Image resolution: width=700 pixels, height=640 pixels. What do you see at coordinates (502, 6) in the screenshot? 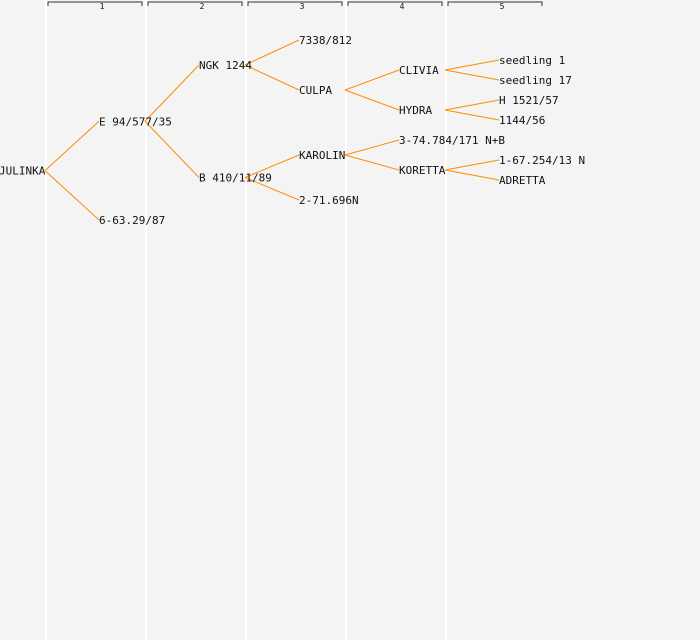
I see `generation-label-5: 5` at bounding box center [502, 6].